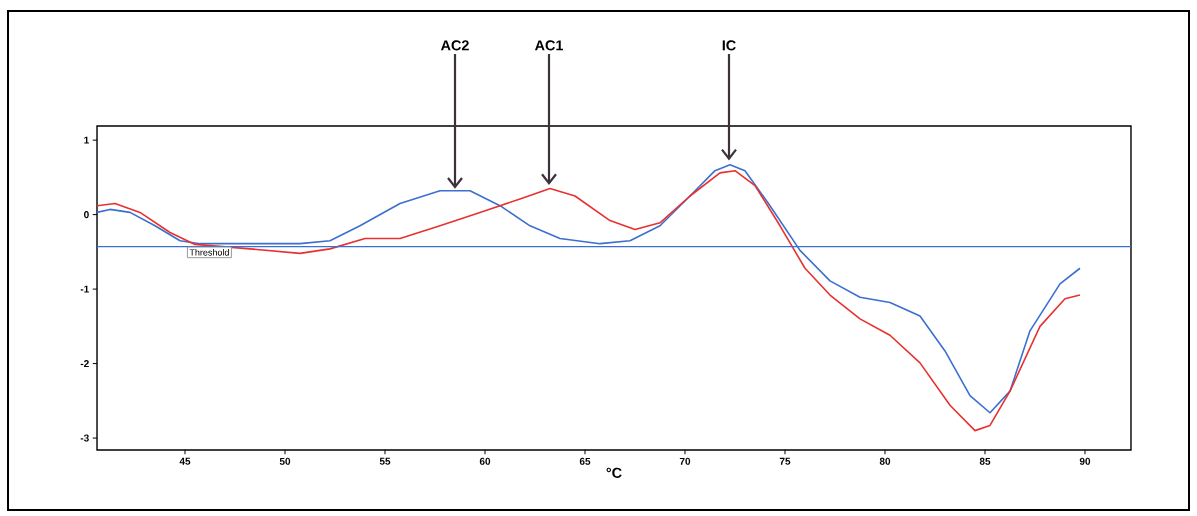 This screenshot has height=516, width=1197. Describe the element at coordinates (1085, 461) in the screenshot. I see `x-tick-label: 90` at that location.